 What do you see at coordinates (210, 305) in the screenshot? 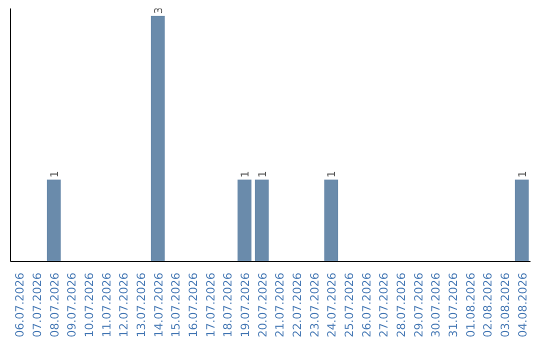
I see `x-tick-label: 17.07.2026` at bounding box center [210, 305].